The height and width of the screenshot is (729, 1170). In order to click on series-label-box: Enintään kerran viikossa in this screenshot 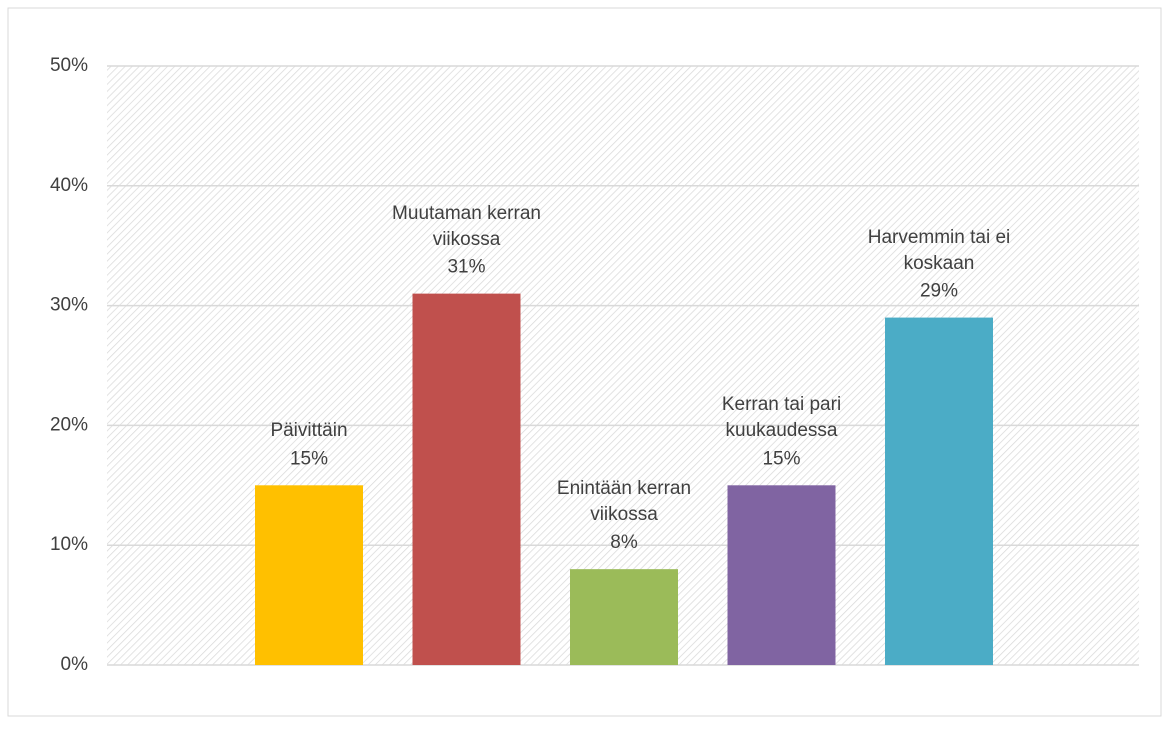, I will do `click(624, 502)`.